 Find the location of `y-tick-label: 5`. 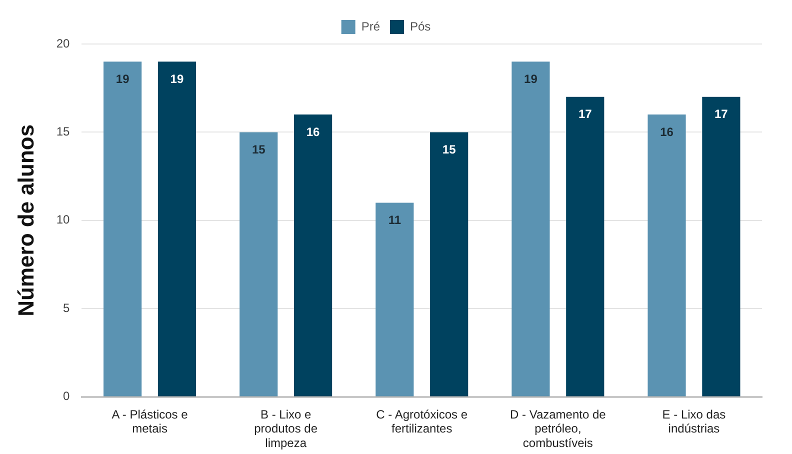

y-tick-label: 5 is located at coordinates (66, 307).